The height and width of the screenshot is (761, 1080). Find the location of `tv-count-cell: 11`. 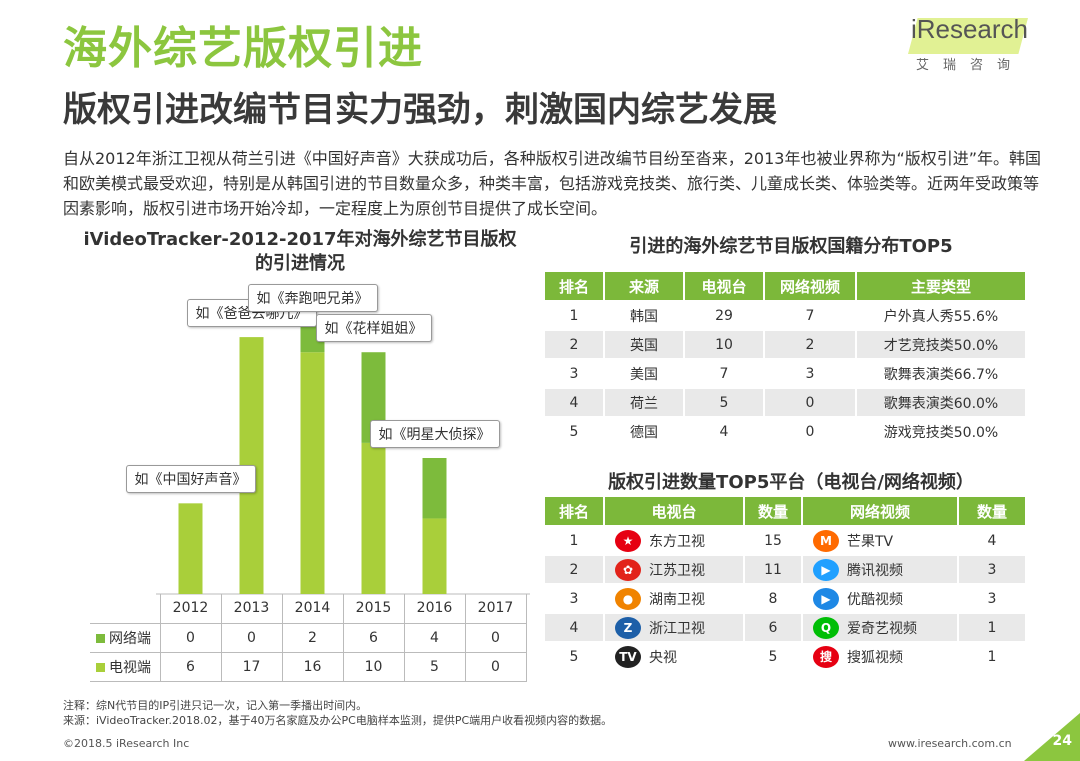

tv-count-cell: 11 is located at coordinates (772, 569).